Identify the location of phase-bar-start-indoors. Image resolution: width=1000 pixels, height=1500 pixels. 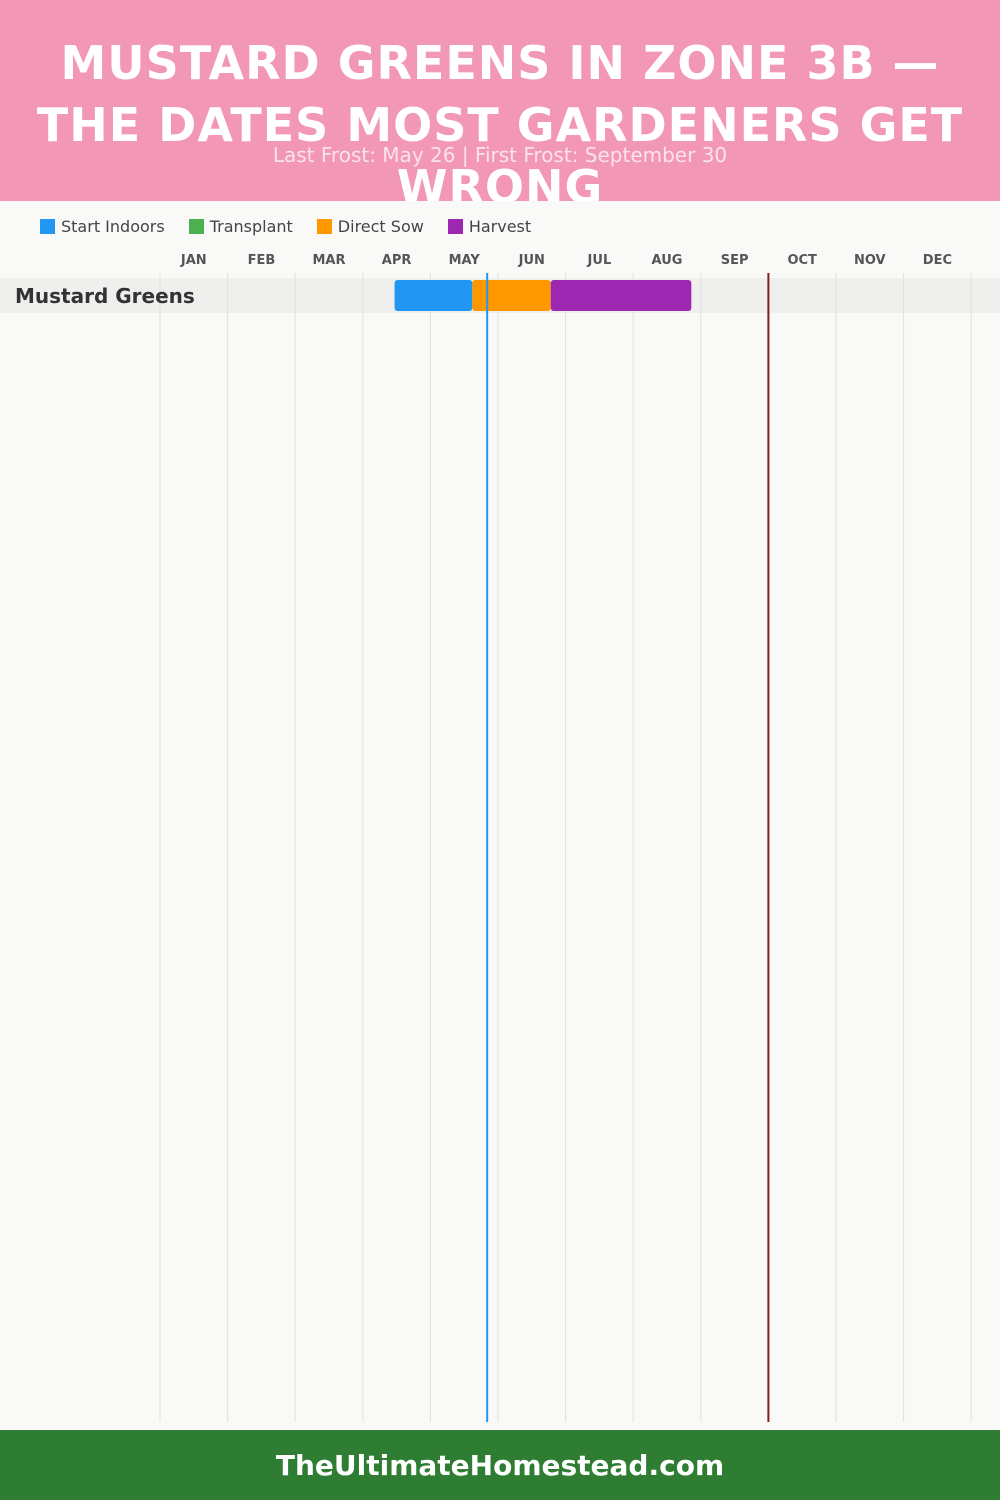
(433, 295).